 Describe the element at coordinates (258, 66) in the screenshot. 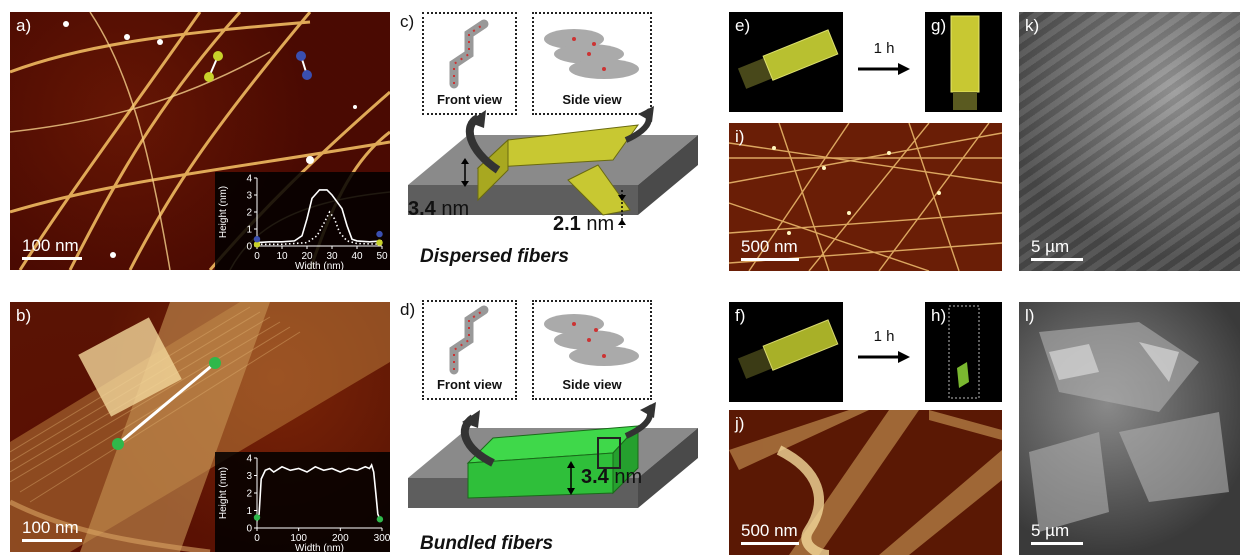

I see `profile-markers` at that location.